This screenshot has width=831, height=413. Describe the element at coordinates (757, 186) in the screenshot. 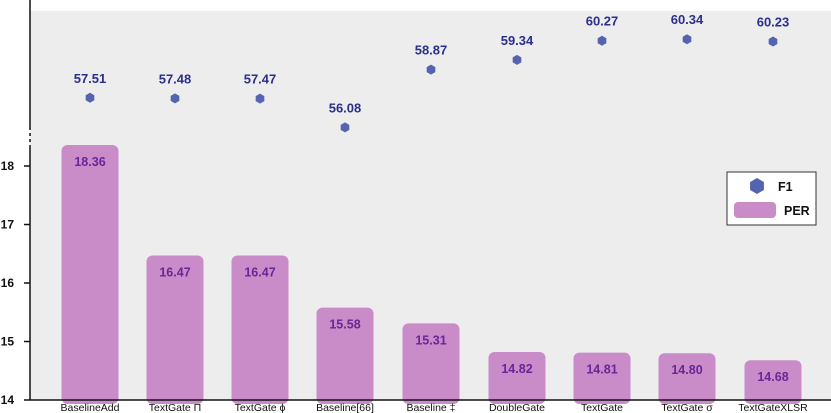

I see `legend-f1-marker` at that location.